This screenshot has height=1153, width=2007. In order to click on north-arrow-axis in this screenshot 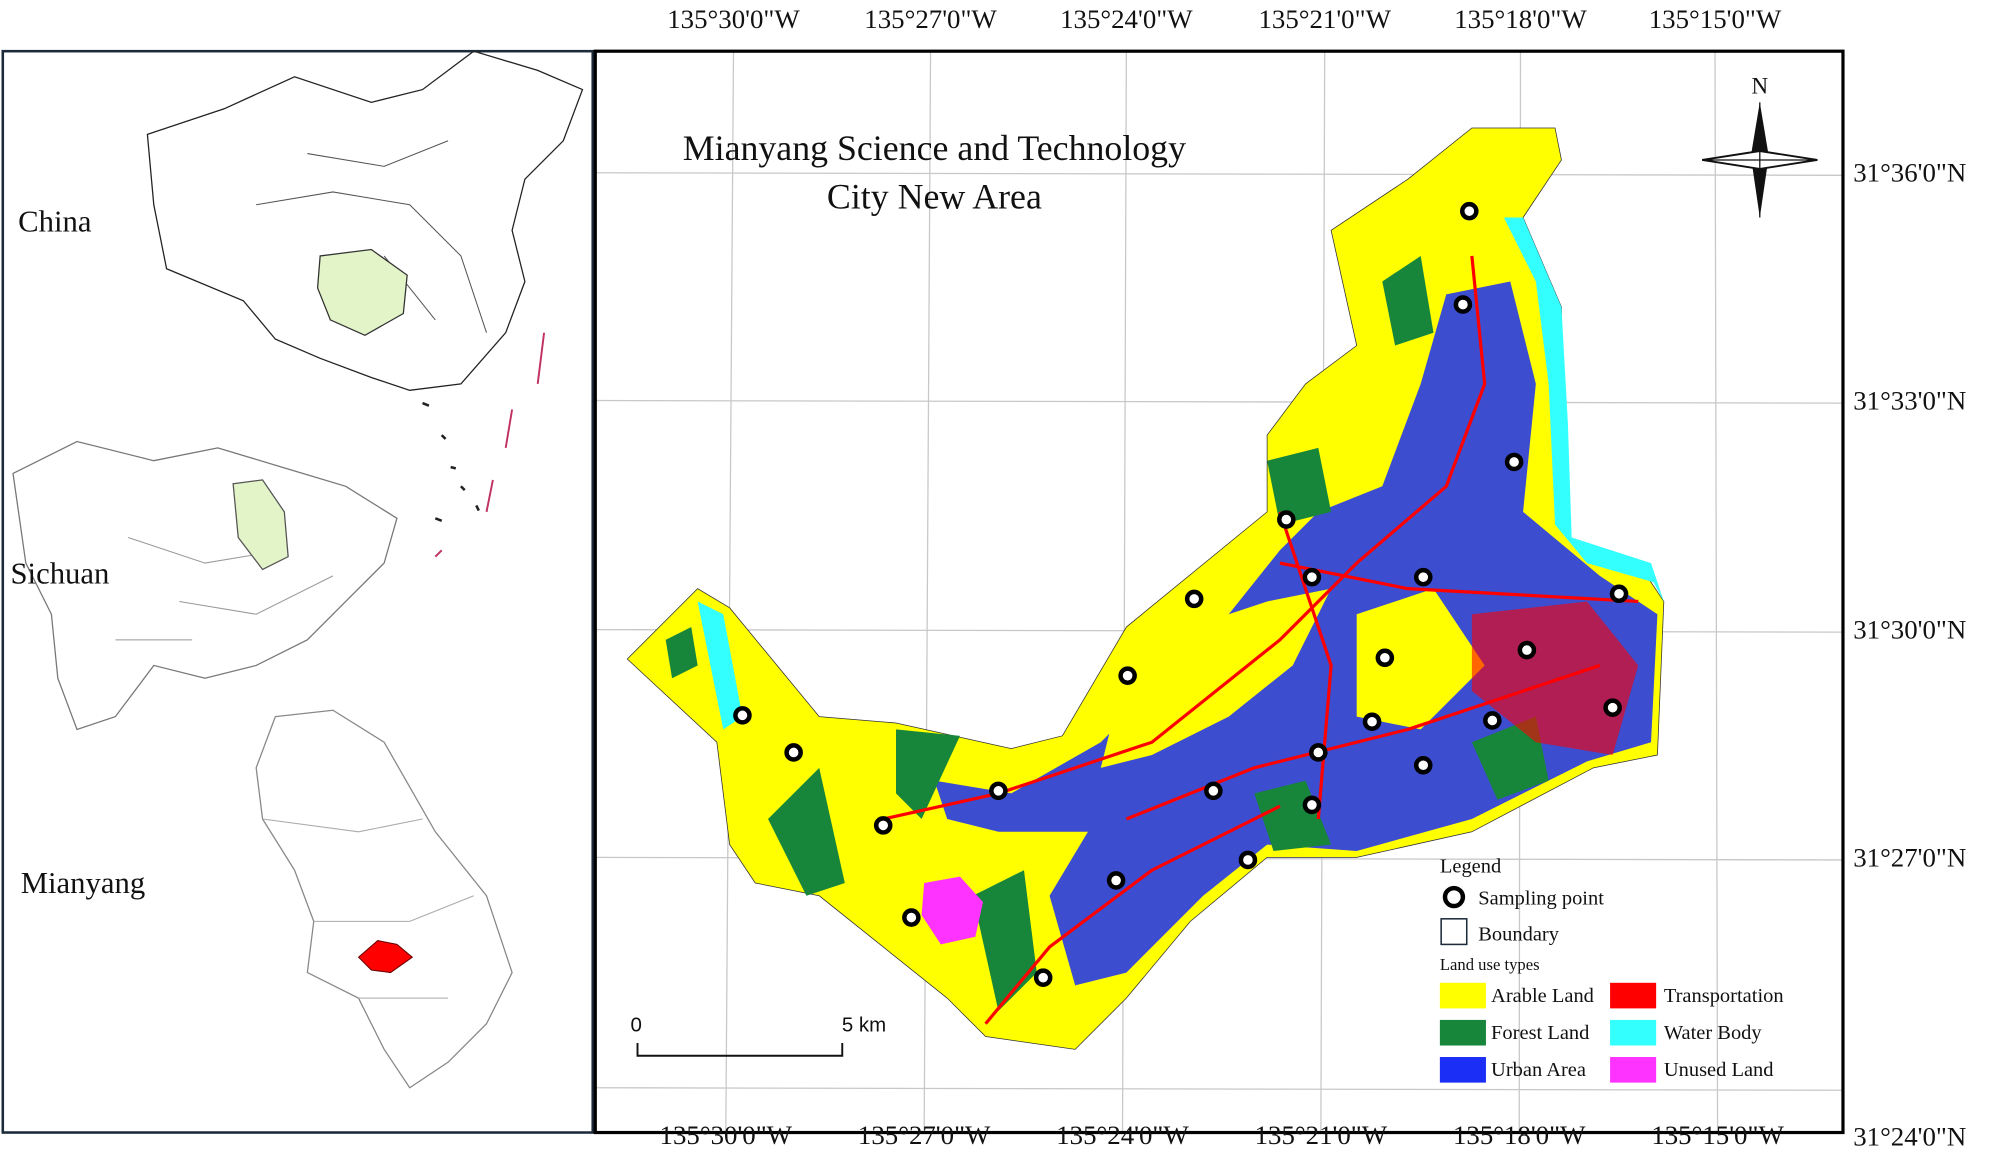, I will do `click(1760, 160)`.